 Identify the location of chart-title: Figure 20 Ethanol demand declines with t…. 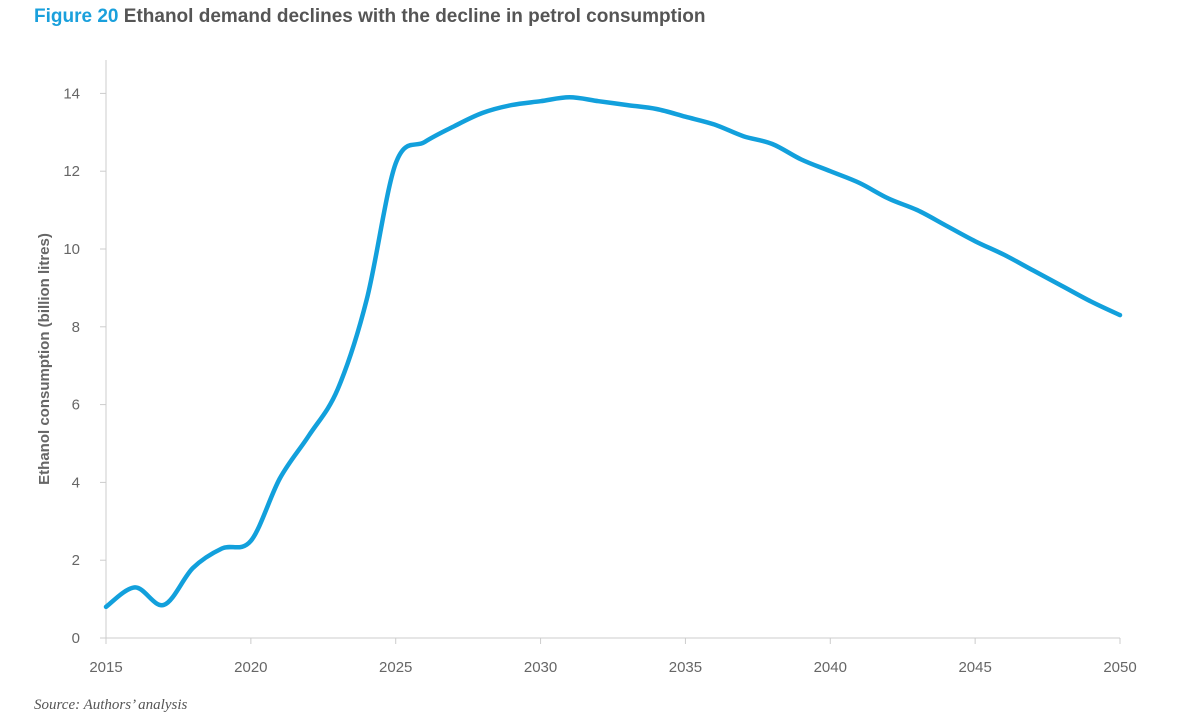
(369, 17).